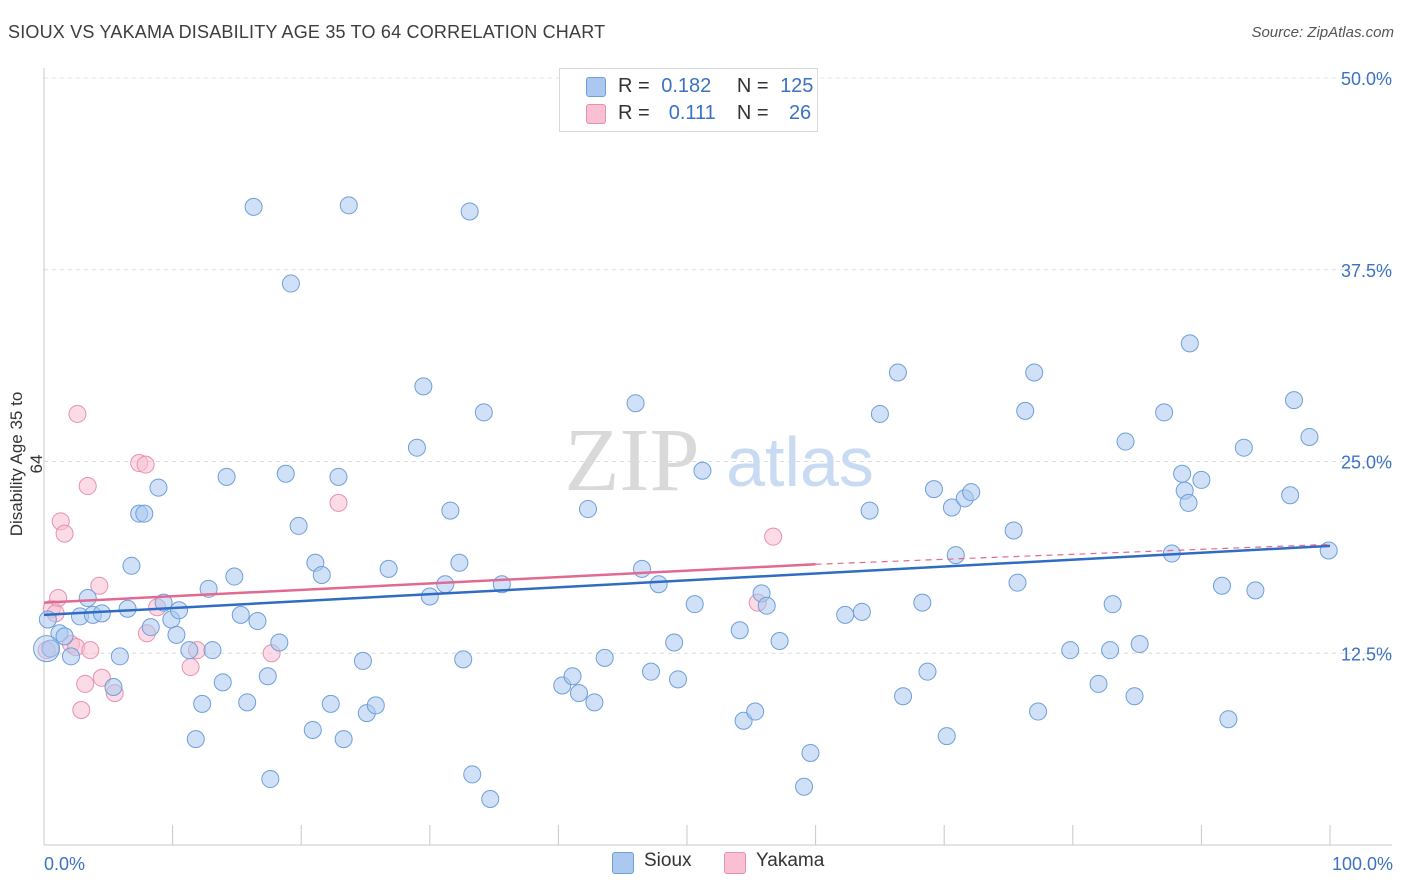 The height and width of the screenshot is (892, 1406). What do you see at coordinates (692, 113) in the screenshot?
I see `legend-r-yakama: 0.111` at bounding box center [692, 113].